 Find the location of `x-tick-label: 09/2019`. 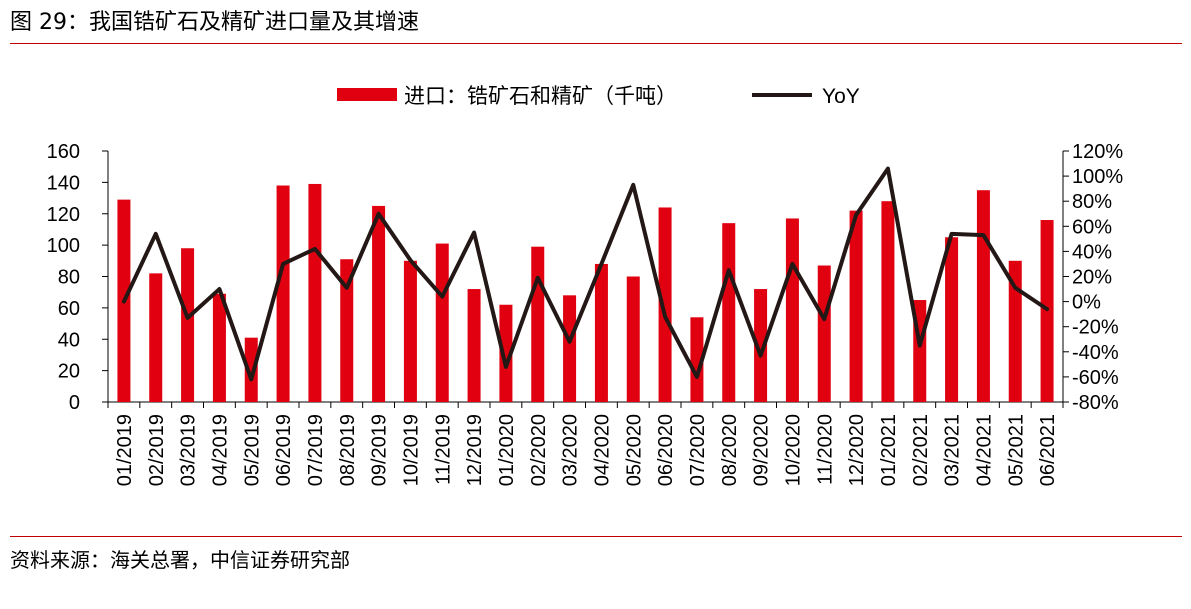

x-tick-label: 09/2019 is located at coordinates (380, 450).